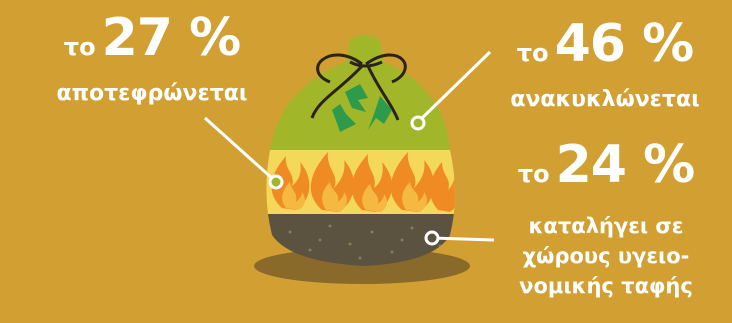 The image size is (732, 323). What do you see at coordinates (533, 174) in the screenshot?
I see `landfill-prefix: το` at bounding box center [533, 174].